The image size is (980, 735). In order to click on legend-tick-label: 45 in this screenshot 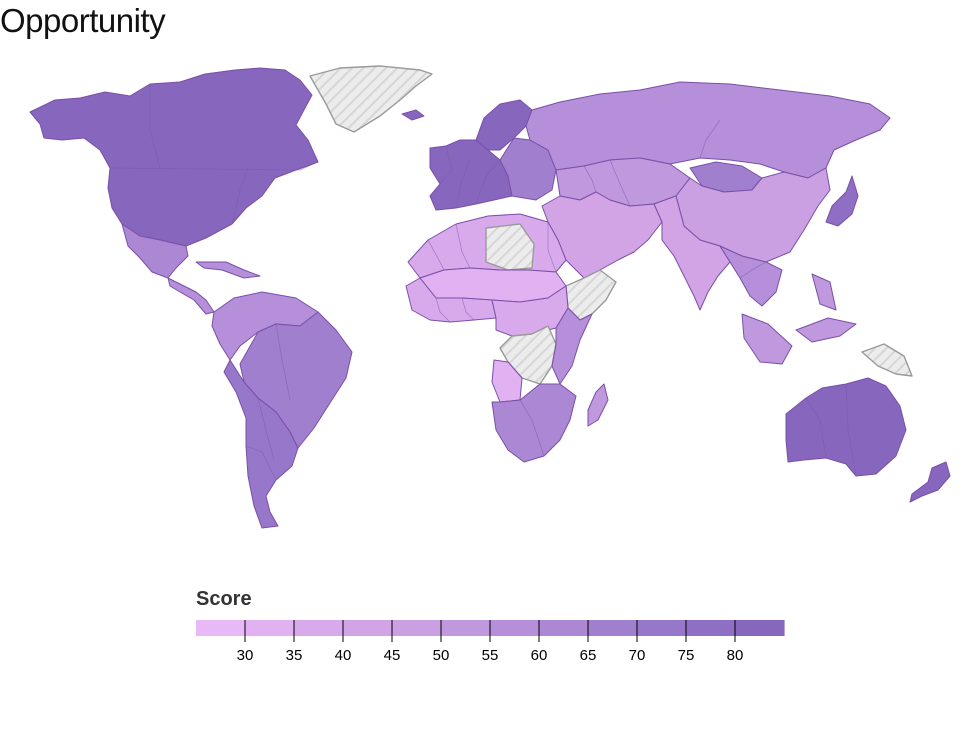, I will do `click(392, 655)`.